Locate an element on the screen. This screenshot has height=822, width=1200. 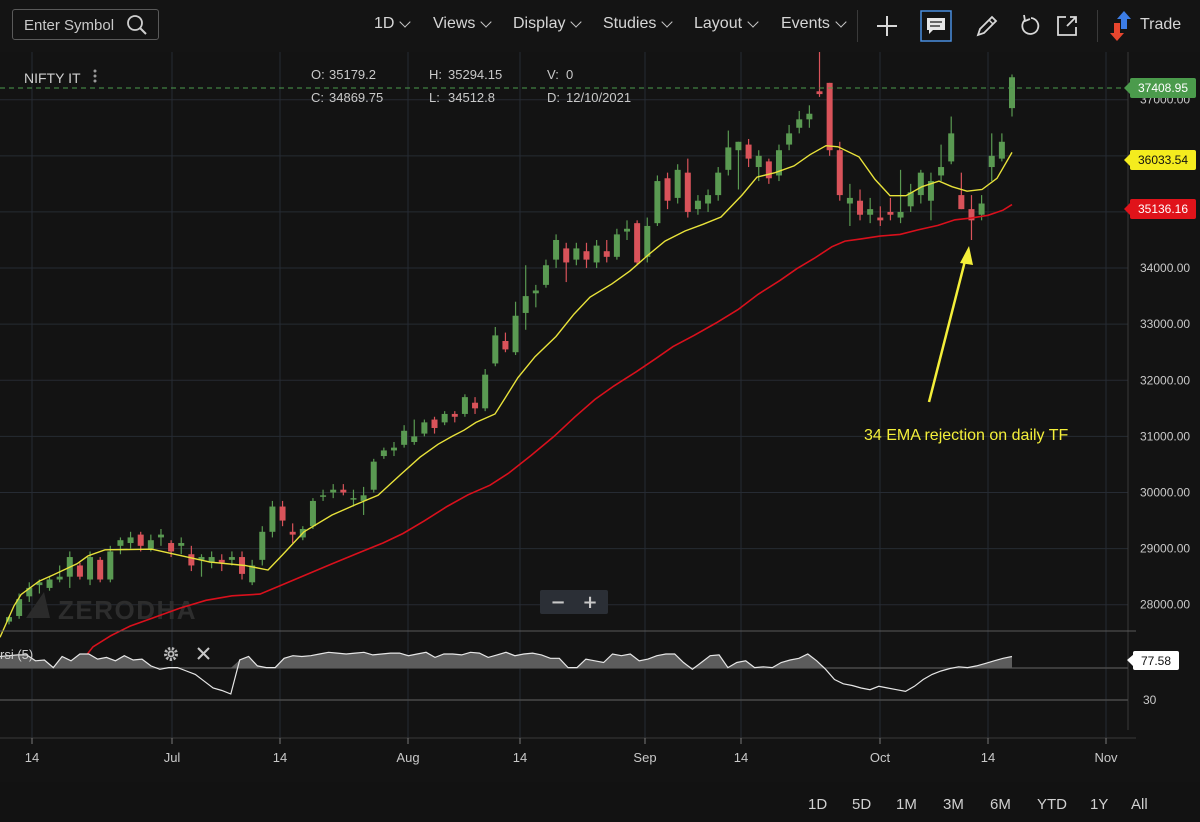
zoom-in-button: + is located at coordinates (589, 602).